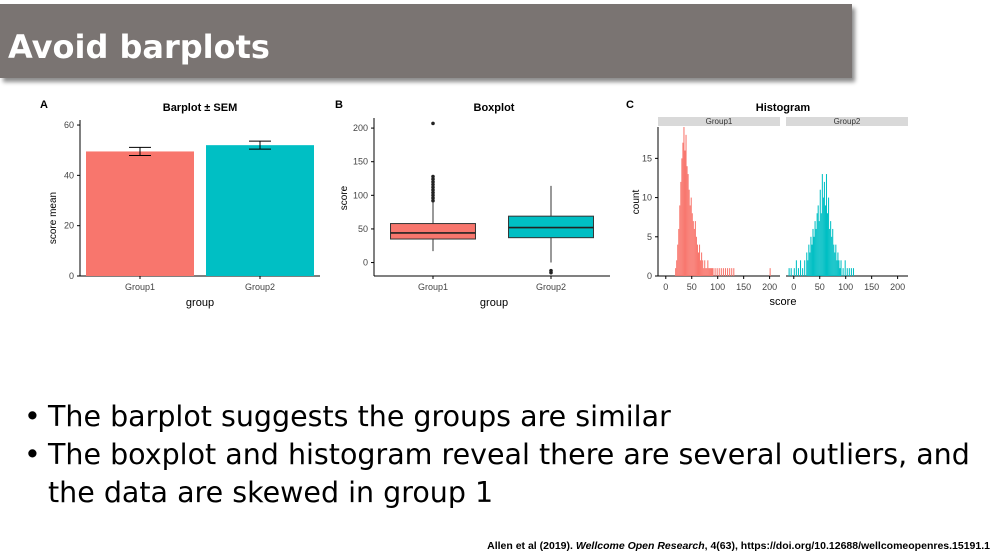  What do you see at coordinates (783, 108) in the screenshot?
I see `histogram-title: Histogram` at bounding box center [783, 108].